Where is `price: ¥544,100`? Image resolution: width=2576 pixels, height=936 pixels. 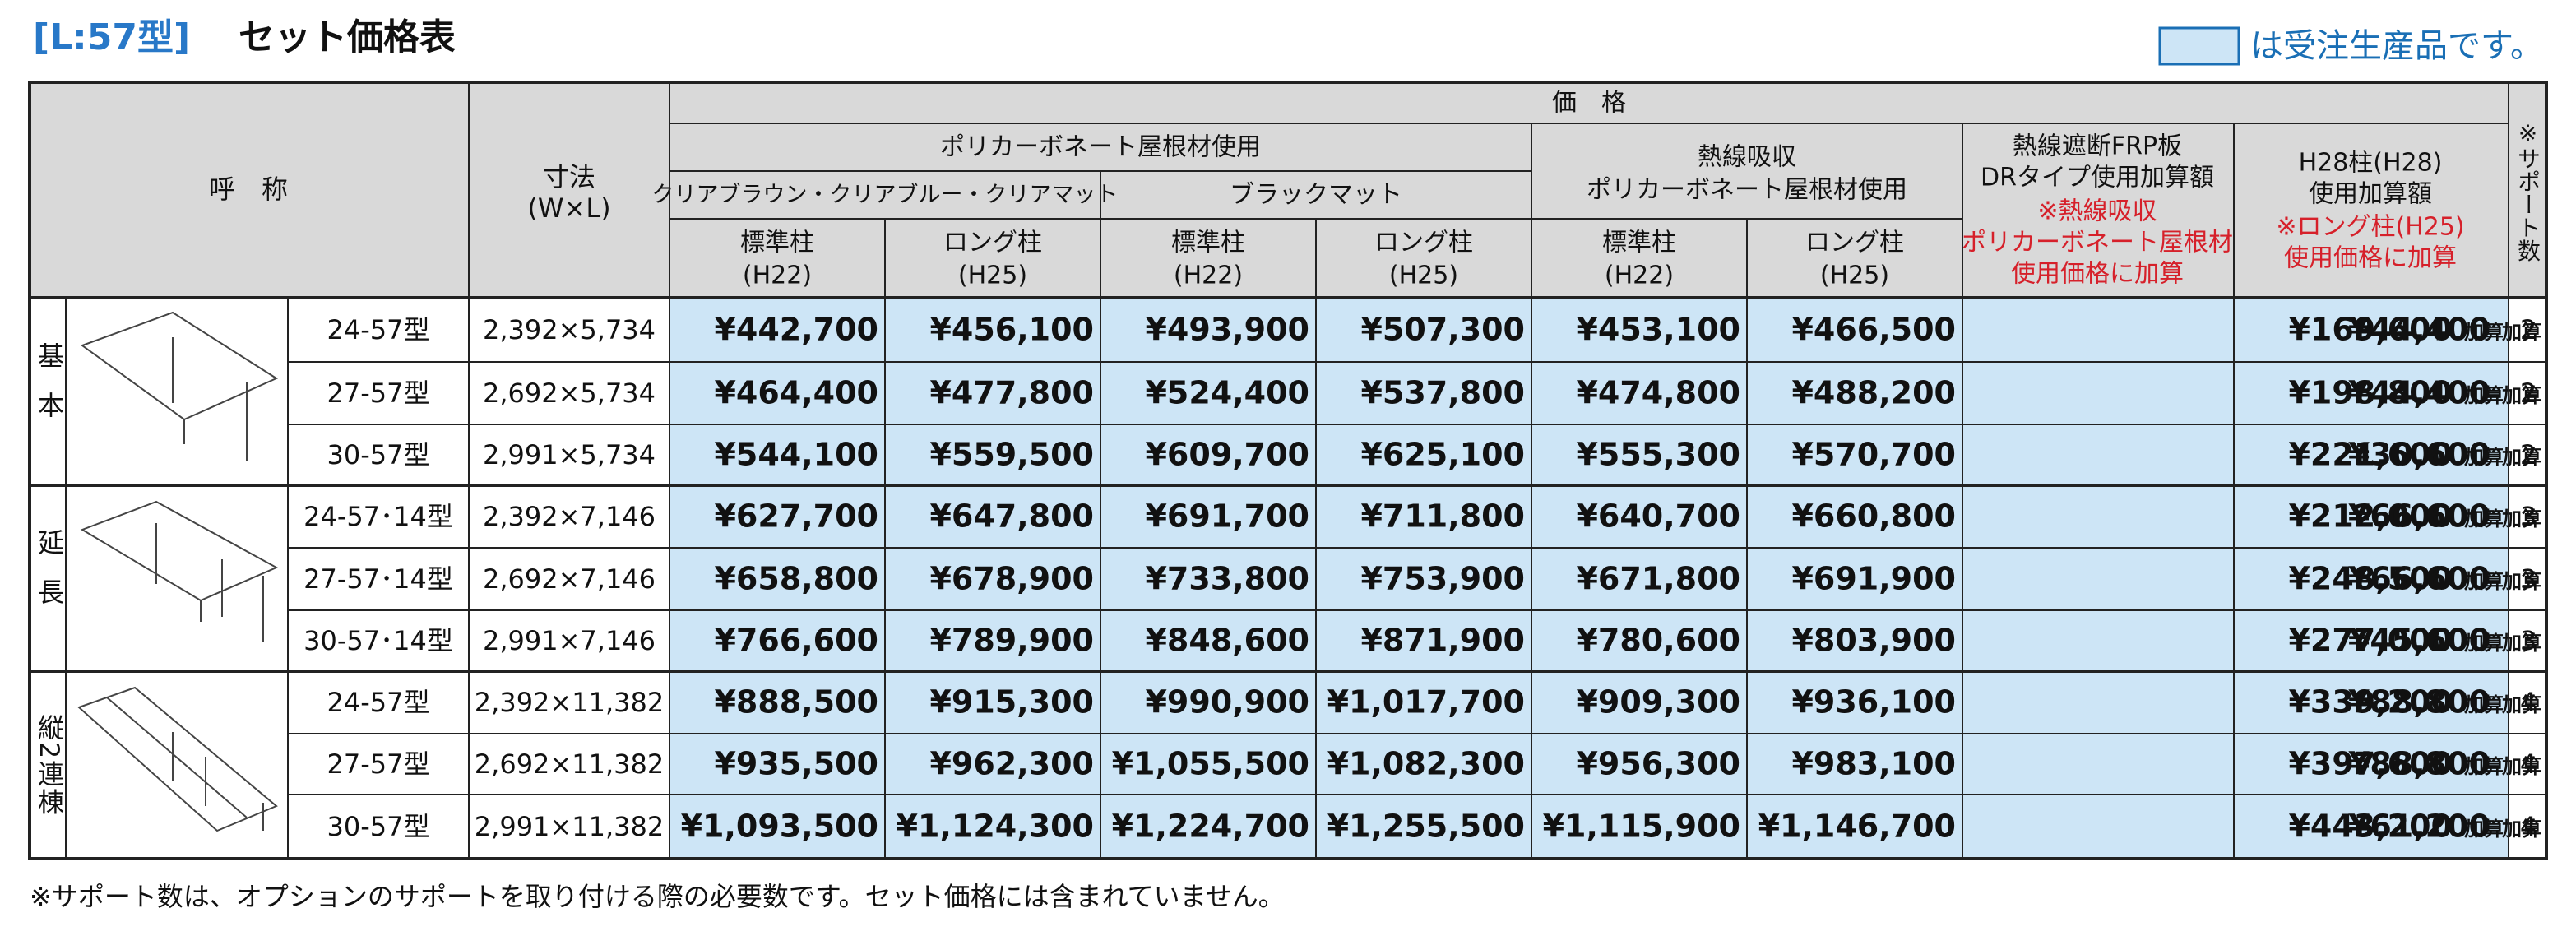
price: ¥544,100 is located at coordinates (796, 455).